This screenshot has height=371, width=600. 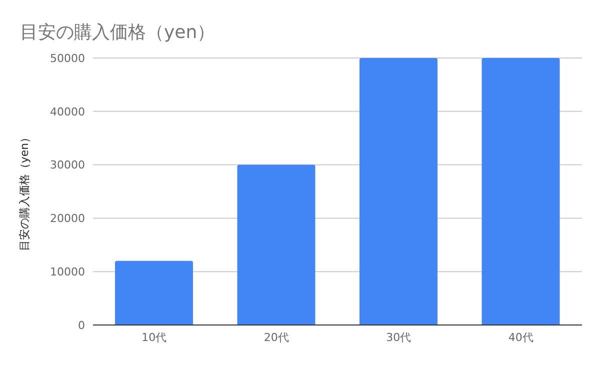 What do you see at coordinates (521, 337) in the screenshot?
I see `x-tick-label: 40代` at bounding box center [521, 337].